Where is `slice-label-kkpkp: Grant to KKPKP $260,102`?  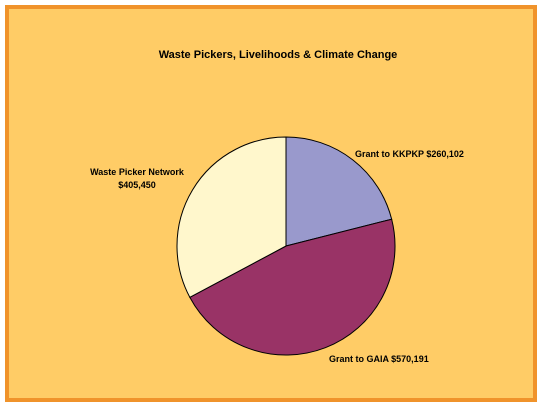 slice-label-kkpkp: Grant to KKPKP $260,102 is located at coordinates (409, 154).